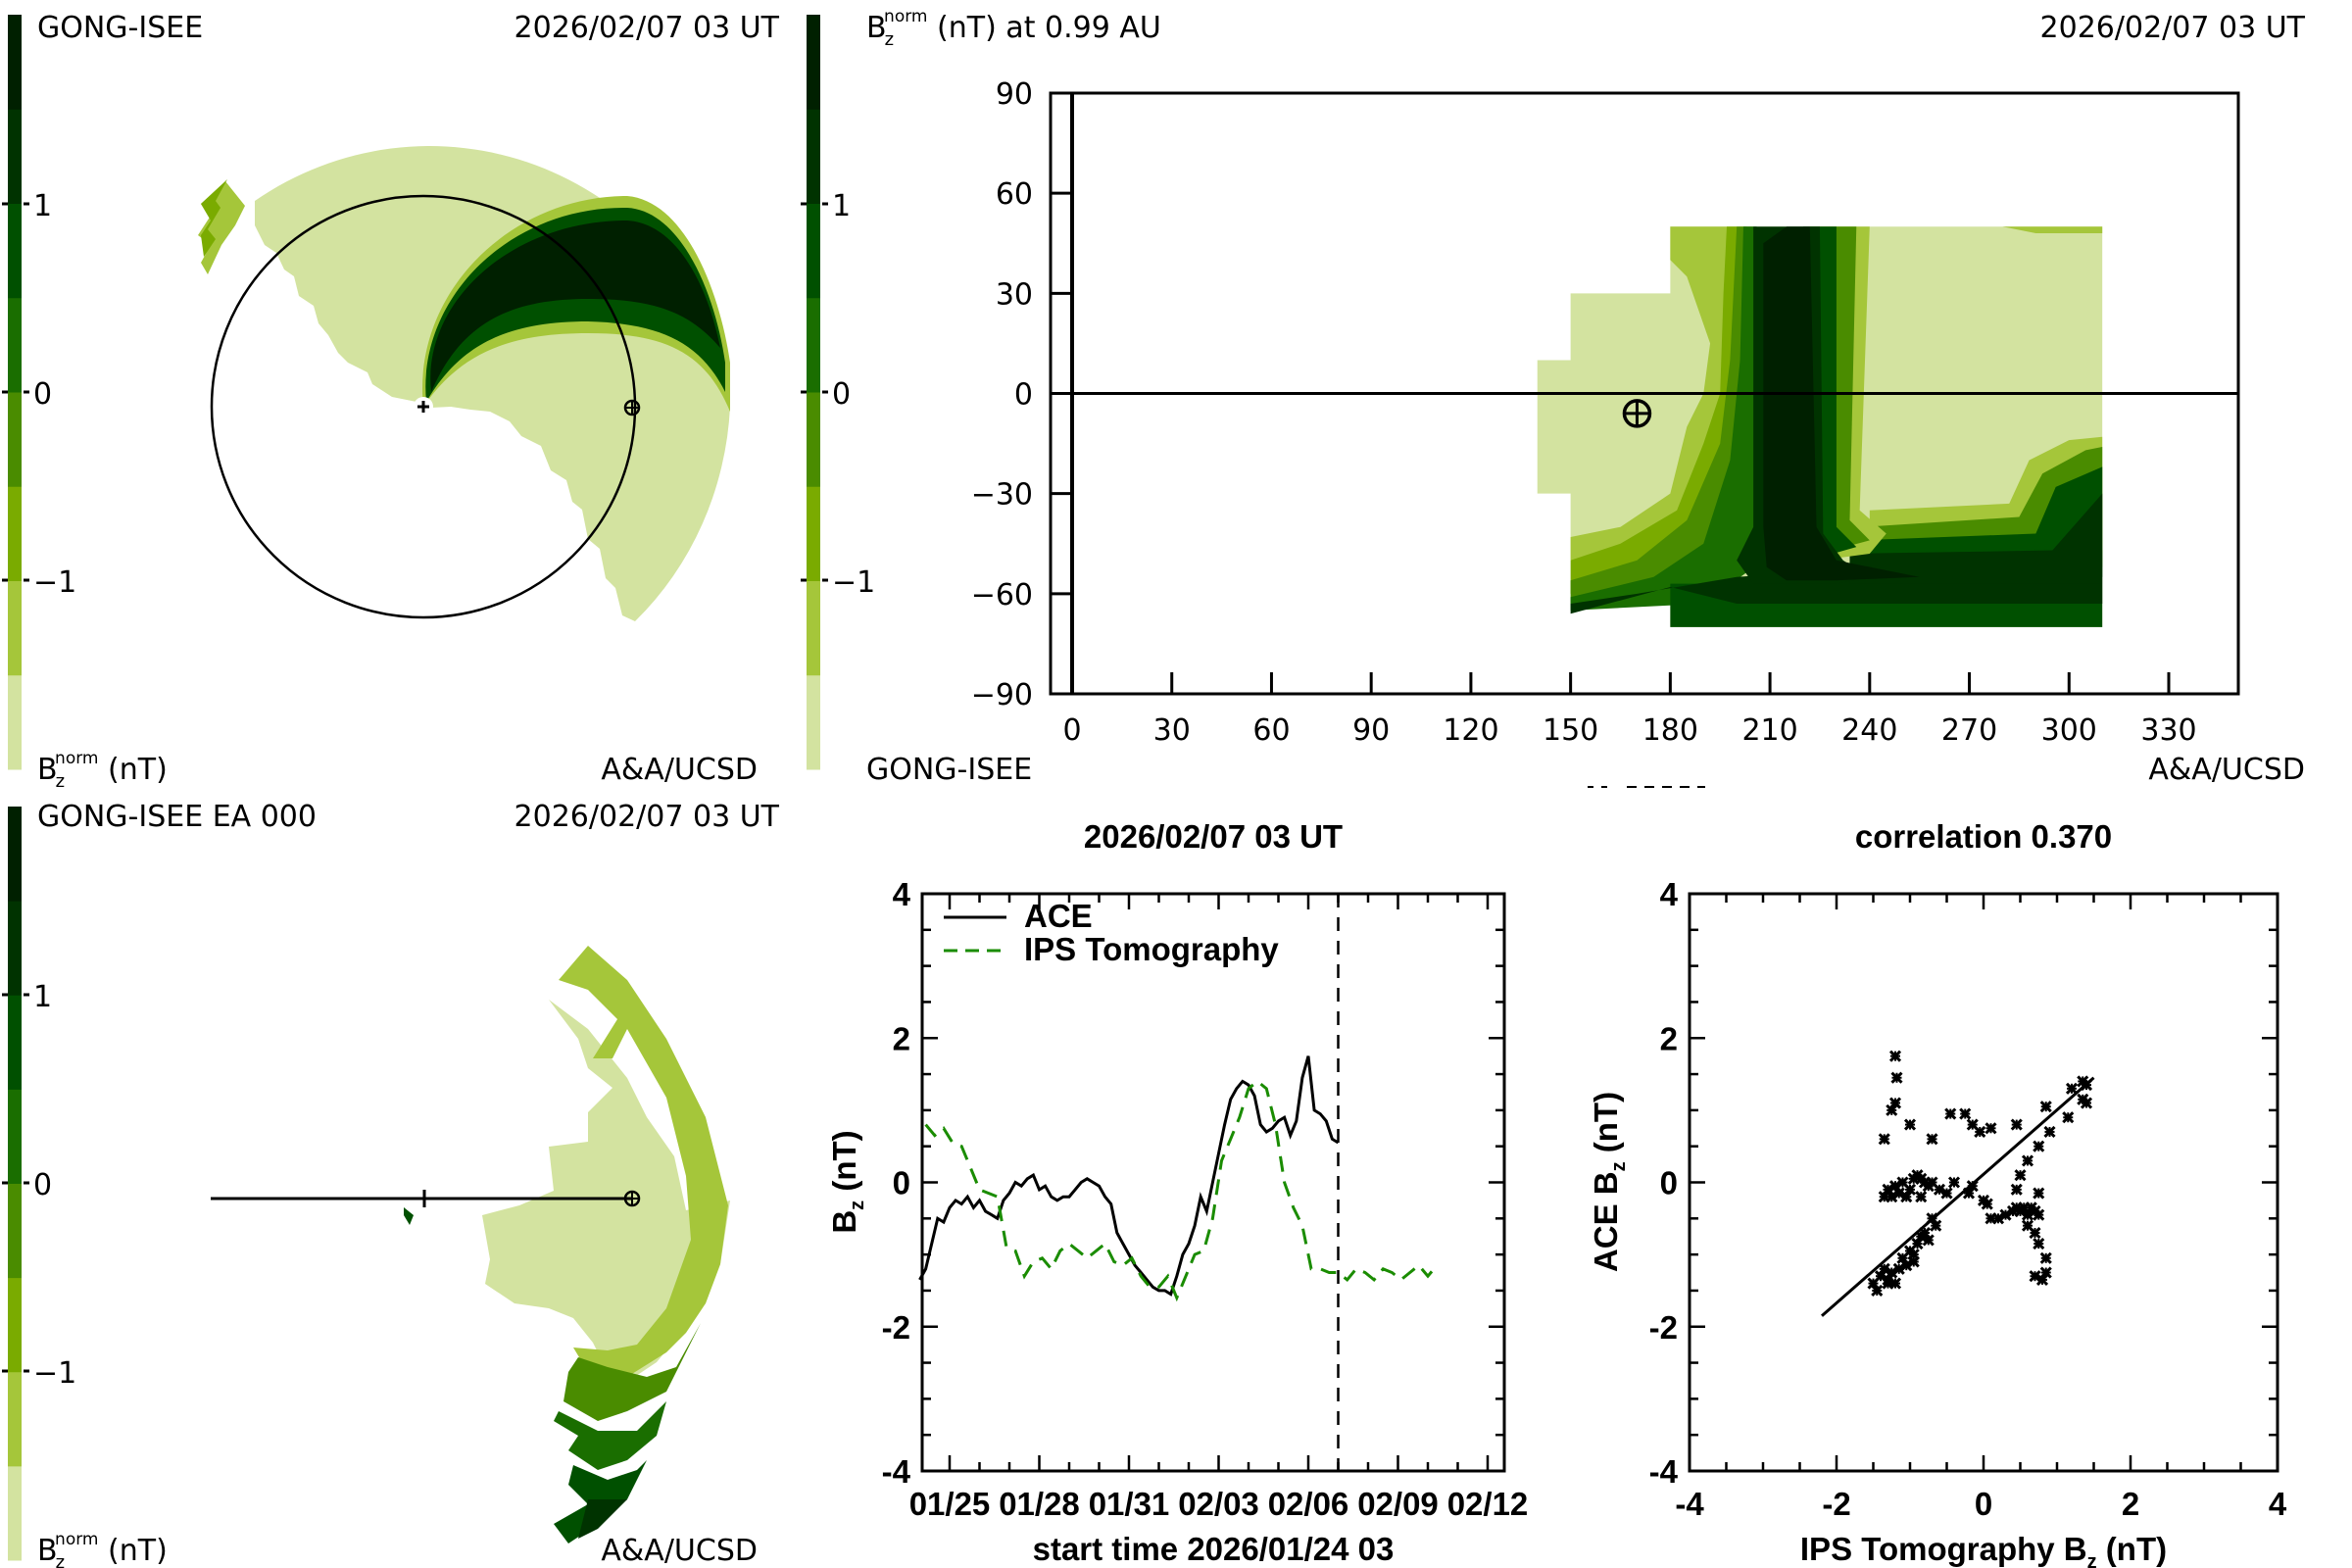 This screenshot has width=2352, height=1568. What do you see at coordinates (1002, 695) in the screenshot?
I see `y-tick-label: −90` at bounding box center [1002, 695].